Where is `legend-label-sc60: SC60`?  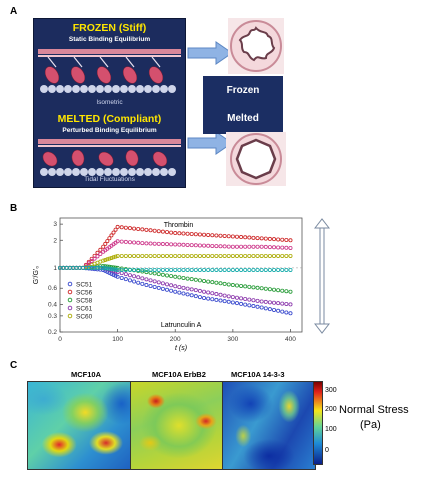 legend-label-sc60: SC60 is located at coordinates (84, 317).